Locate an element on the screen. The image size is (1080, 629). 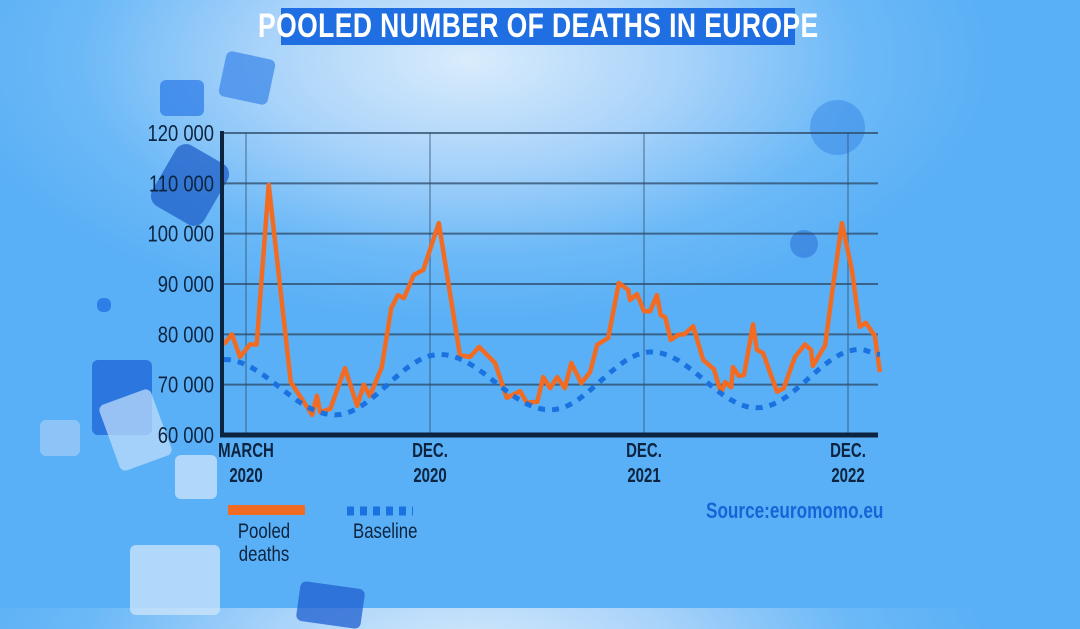
x-tick-label-month: MARCH is located at coordinates (246, 450).